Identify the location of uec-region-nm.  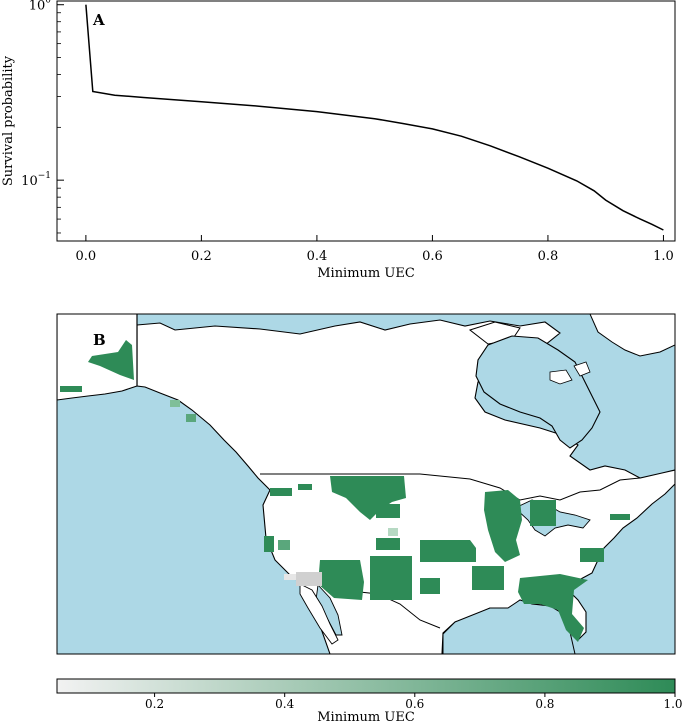
(391, 578).